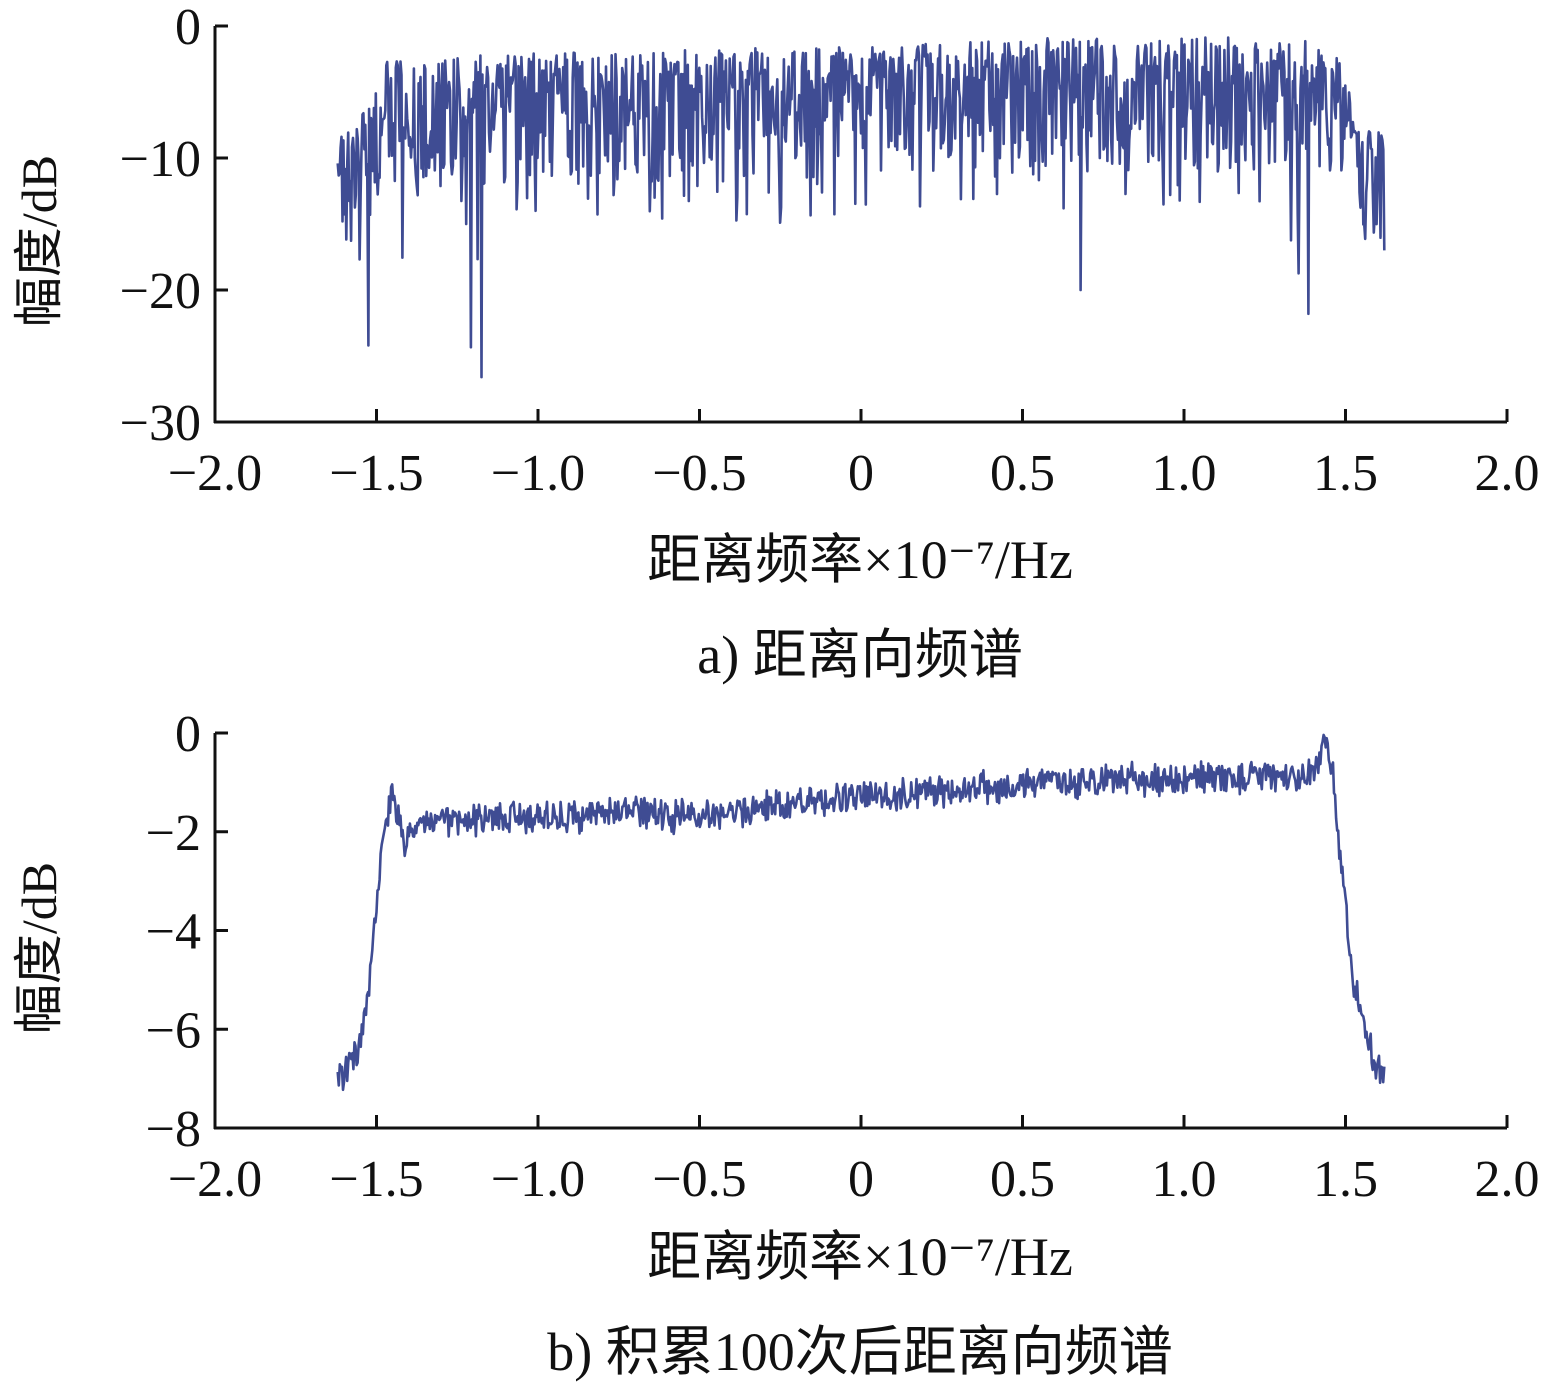 This screenshot has width=1547, height=1388. Describe the element at coordinates (173, 1030) in the screenshot. I see `y-tick-label: −6` at that location.